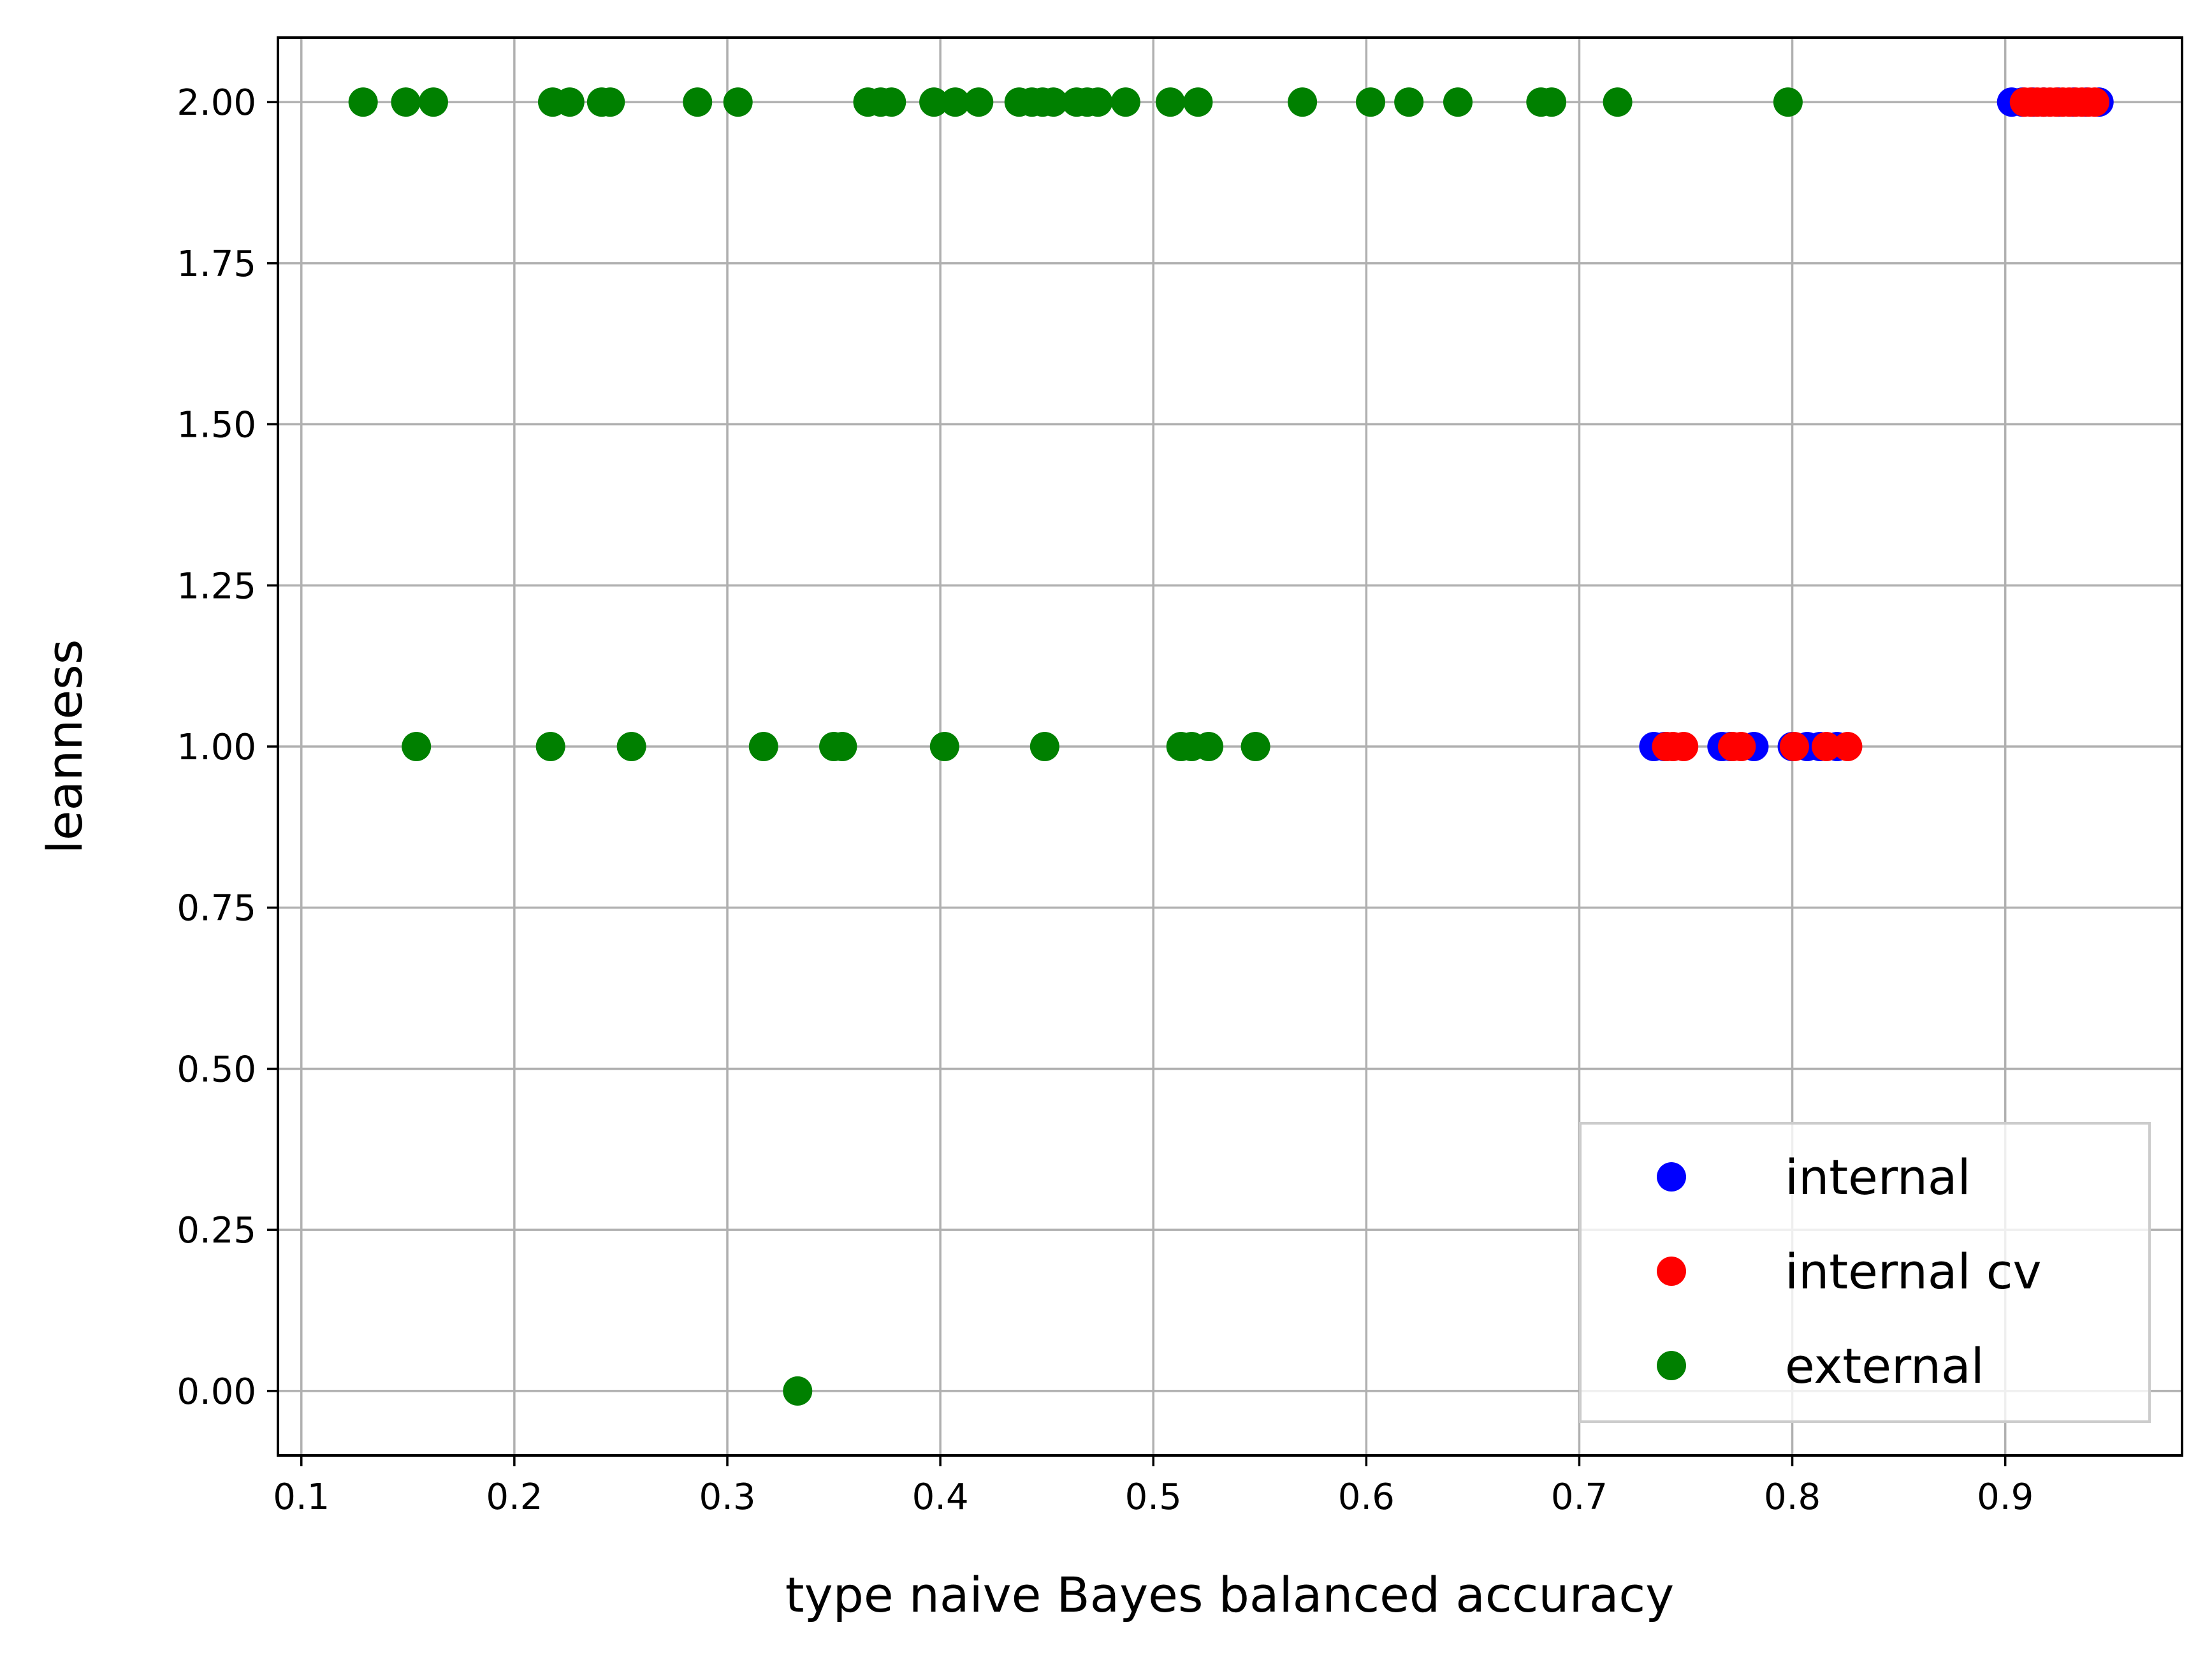 Image resolution: width=2212 pixels, height=1662 pixels. I want to click on y-tick-label: 0.25, so click(216, 1231).